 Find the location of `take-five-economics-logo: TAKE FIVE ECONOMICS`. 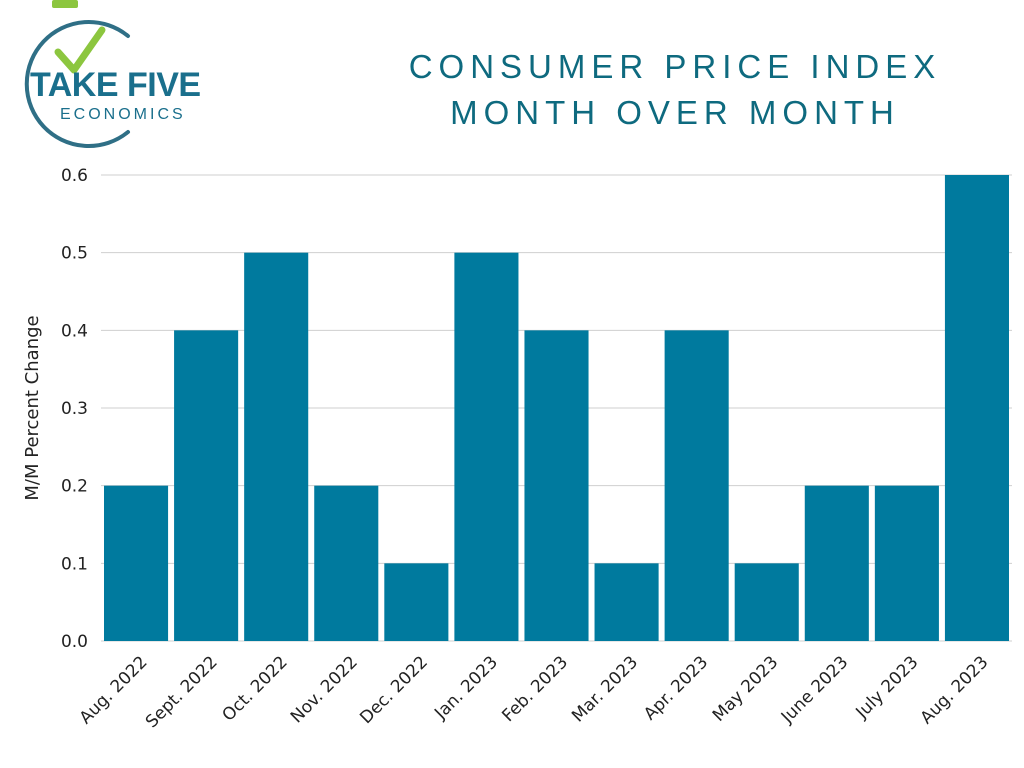

take-five-economics-logo: TAKE FIVE ECONOMICS is located at coordinates (135, 75).